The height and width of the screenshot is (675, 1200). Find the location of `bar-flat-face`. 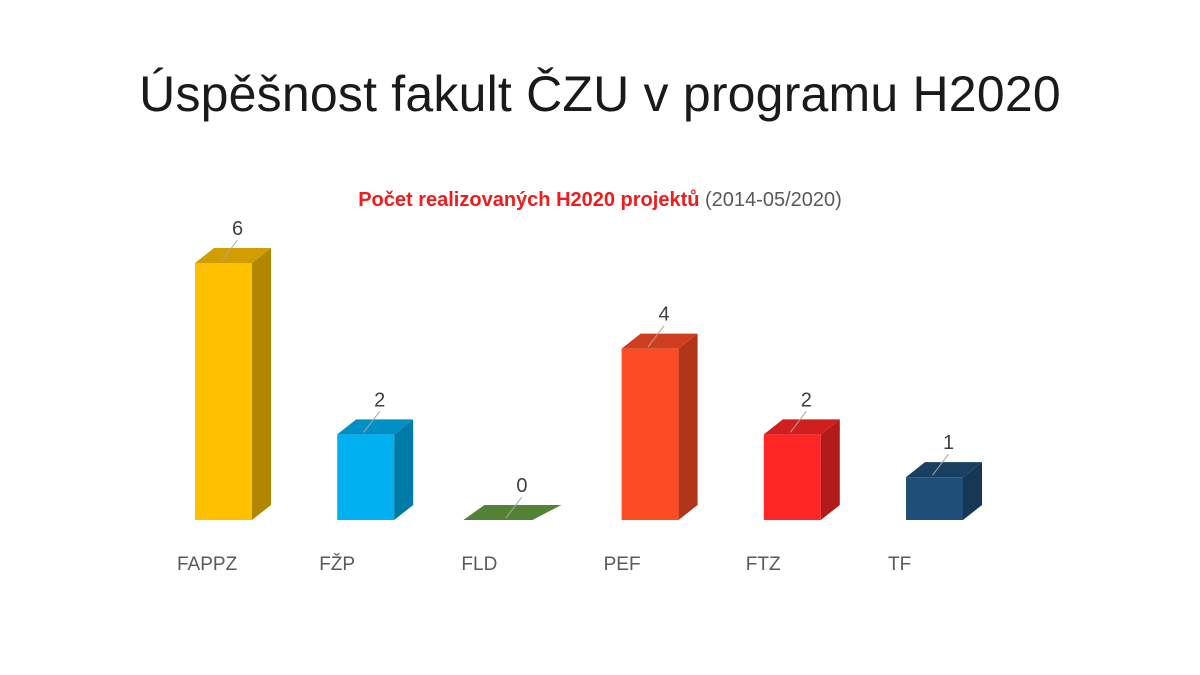

bar-flat-face is located at coordinates (512, 512).